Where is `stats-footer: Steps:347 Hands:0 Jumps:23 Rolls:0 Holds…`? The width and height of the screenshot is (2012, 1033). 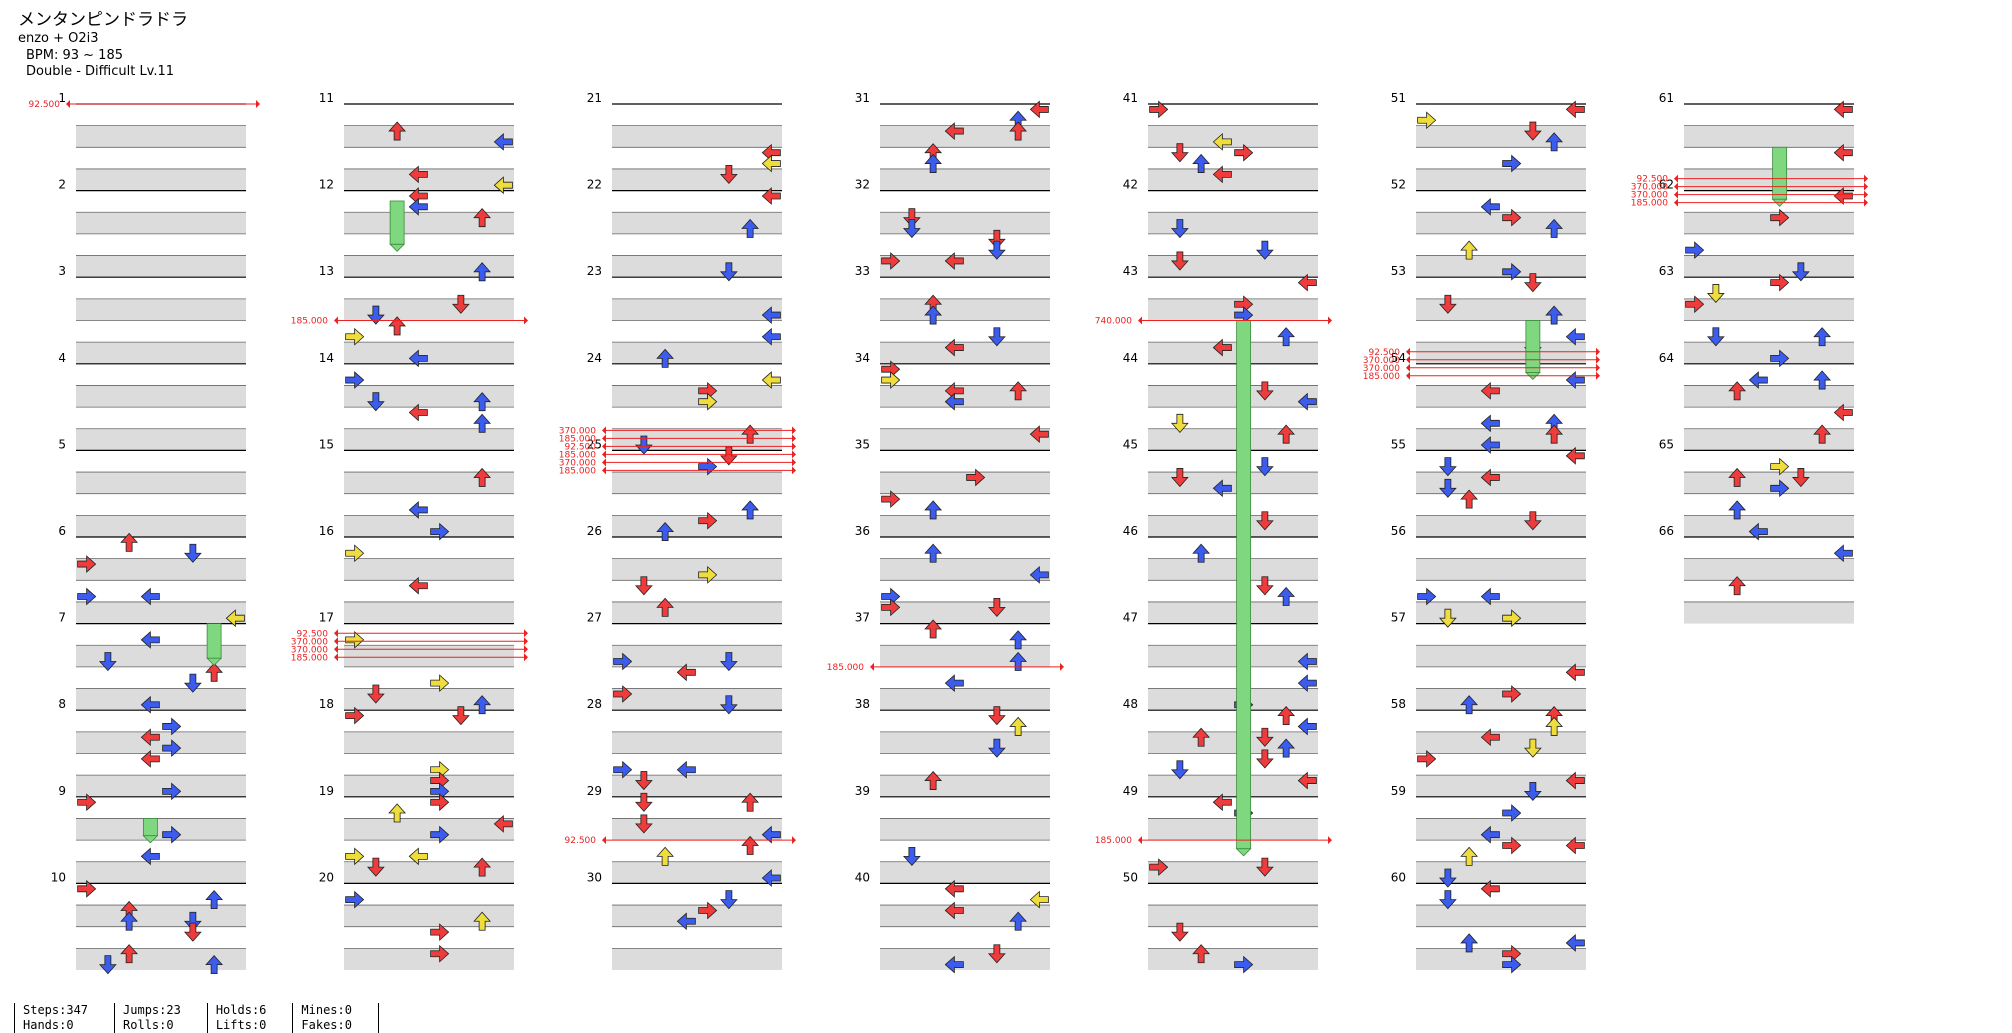
stats-footer: Steps:347 Hands:0 Jumps:23 Rolls:0 Holds… is located at coordinates (202, 1018).